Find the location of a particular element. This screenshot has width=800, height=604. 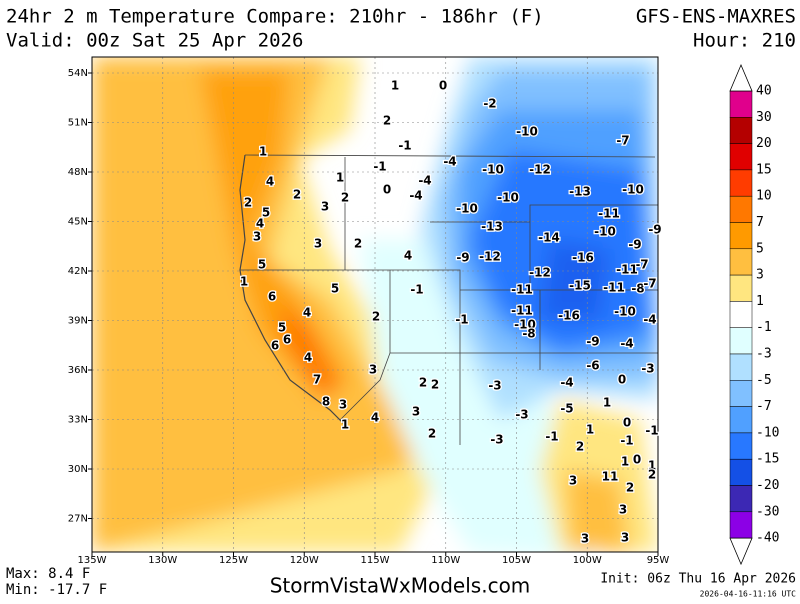

colorbar-label: -30 is located at coordinates (767, 511).